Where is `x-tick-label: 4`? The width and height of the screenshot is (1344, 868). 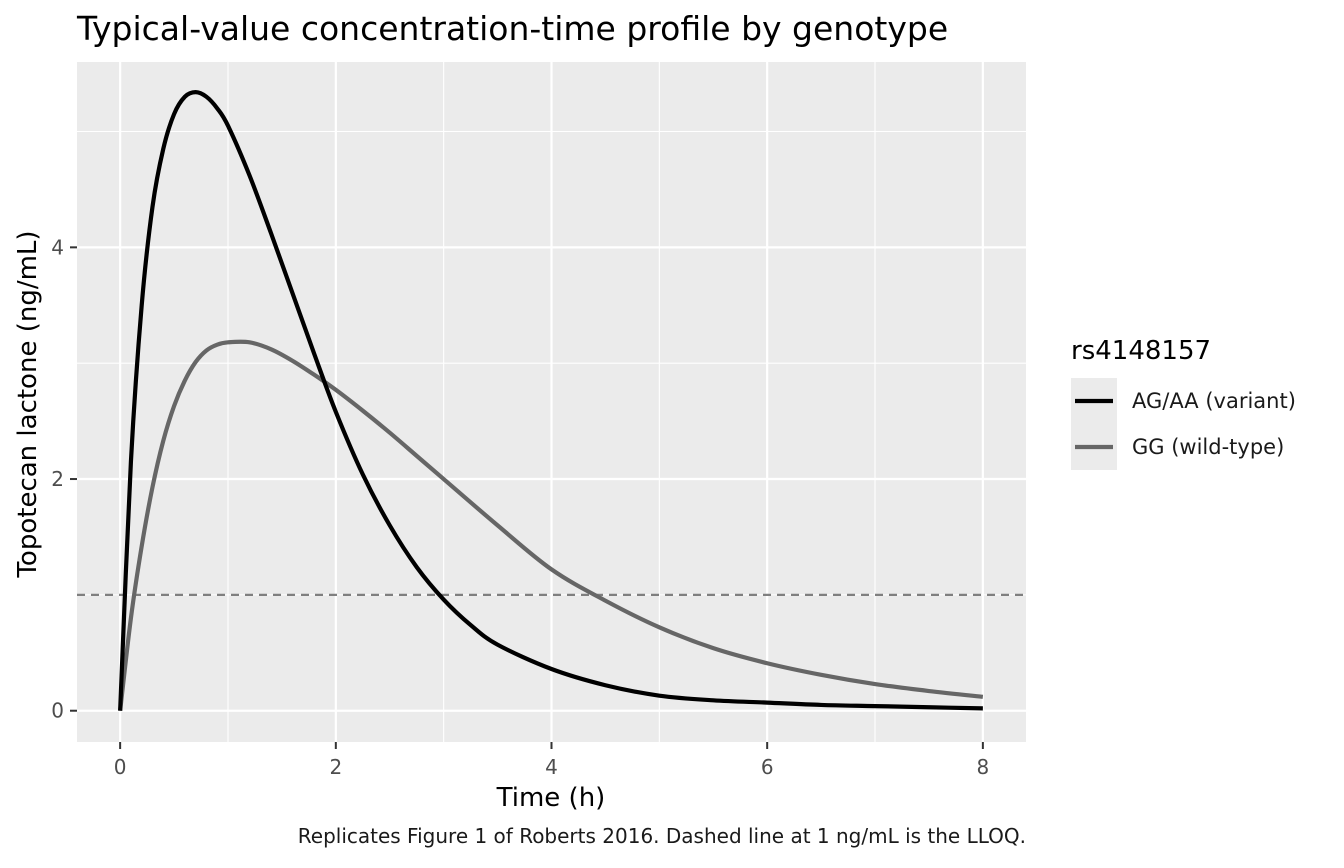
x-tick-label: 4 is located at coordinates (551, 767).